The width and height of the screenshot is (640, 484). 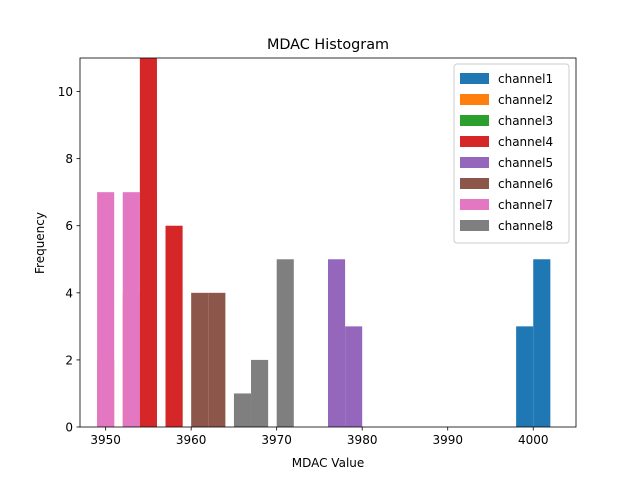 I want to click on legend-label-channel8: channel8, so click(x=525, y=226).